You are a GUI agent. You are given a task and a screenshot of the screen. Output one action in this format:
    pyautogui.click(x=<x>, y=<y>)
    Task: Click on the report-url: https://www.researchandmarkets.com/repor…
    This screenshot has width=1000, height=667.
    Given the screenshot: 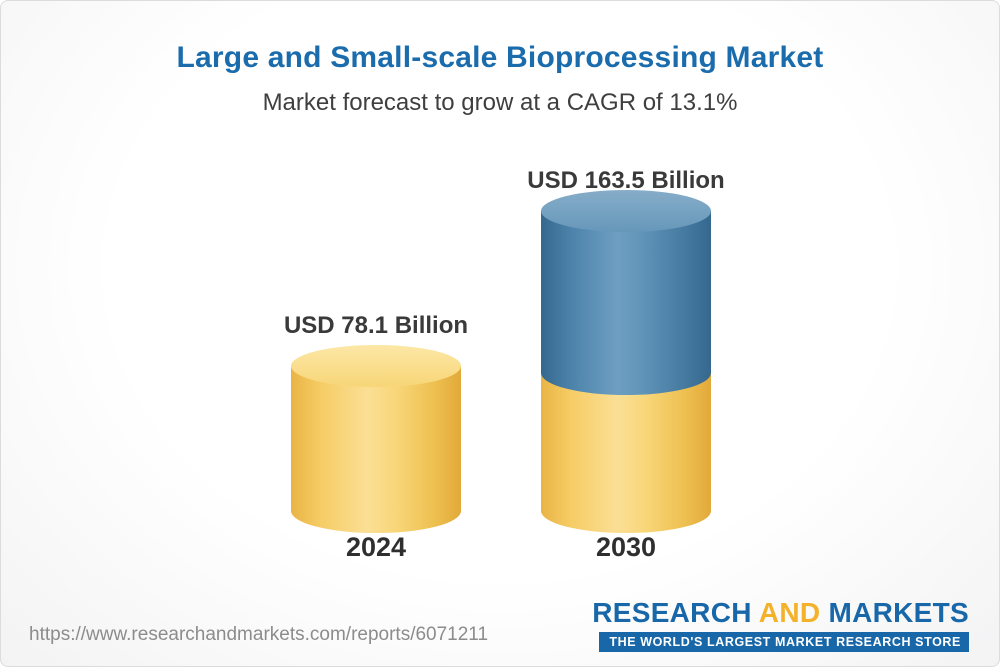 What is the action you would take?
    pyautogui.click(x=259, y=634)
    